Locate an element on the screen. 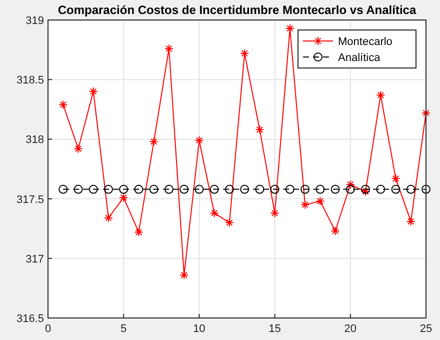  legend-label: Montecarlo is located at coordinates (365, 42).